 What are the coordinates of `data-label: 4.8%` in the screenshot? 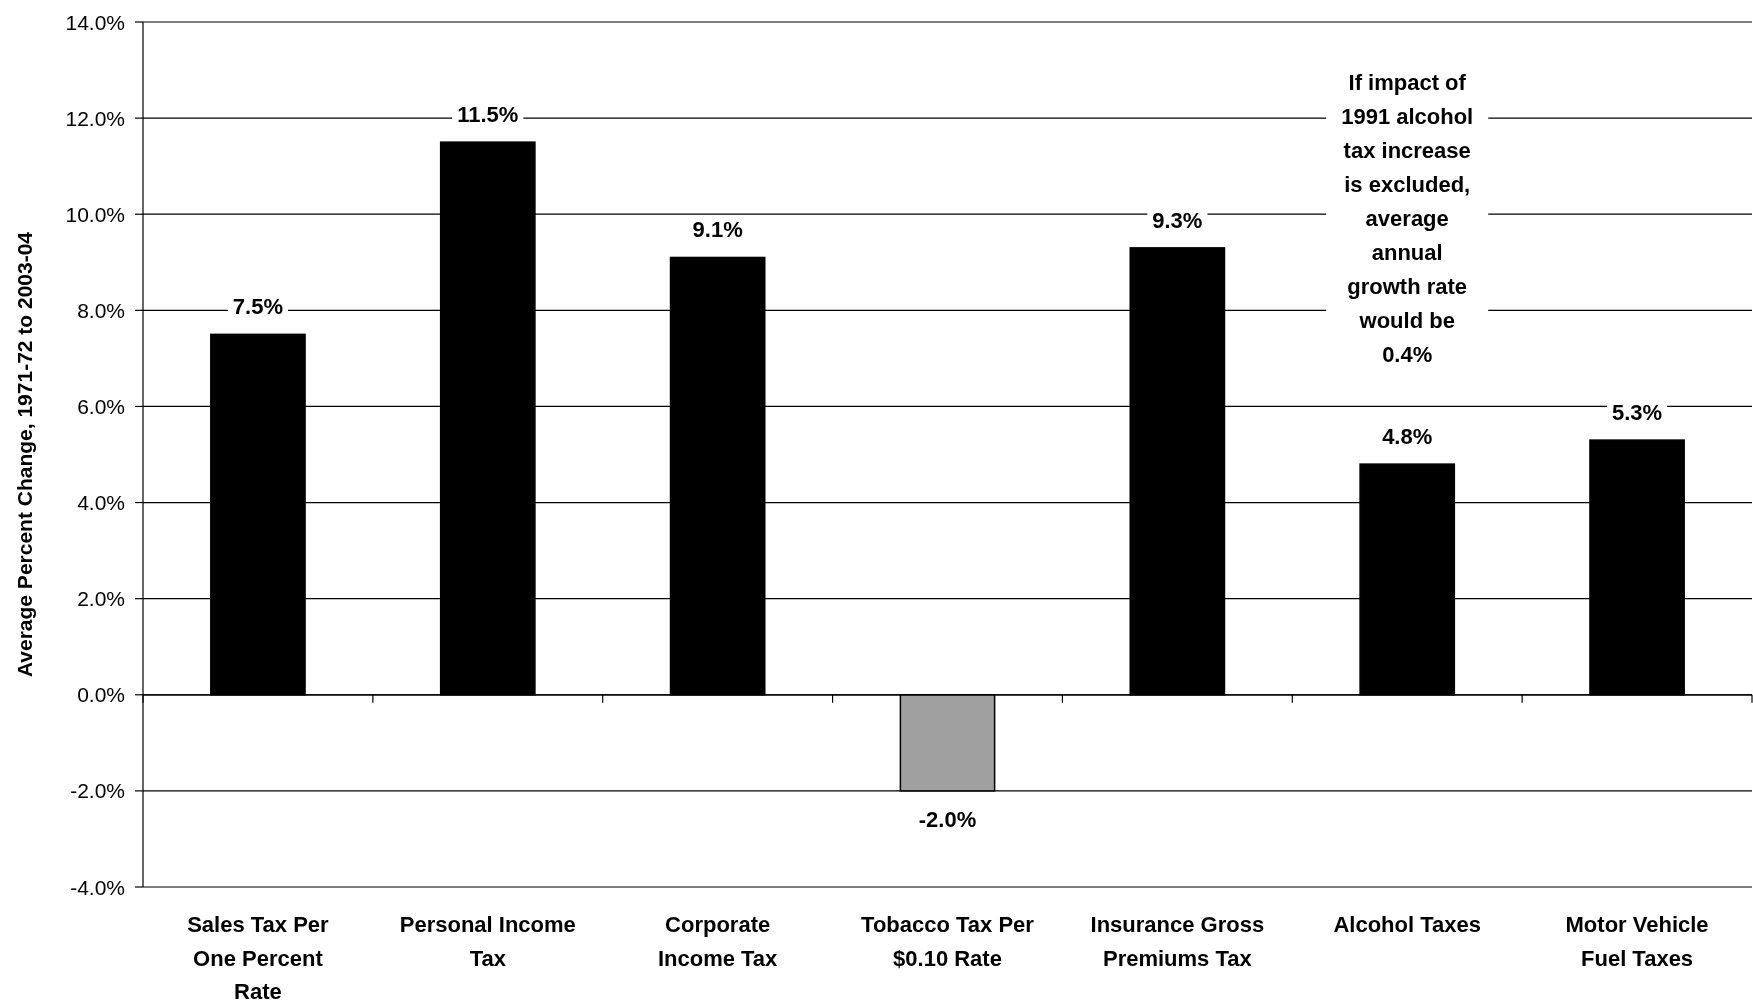 It's located at (1407, 436).